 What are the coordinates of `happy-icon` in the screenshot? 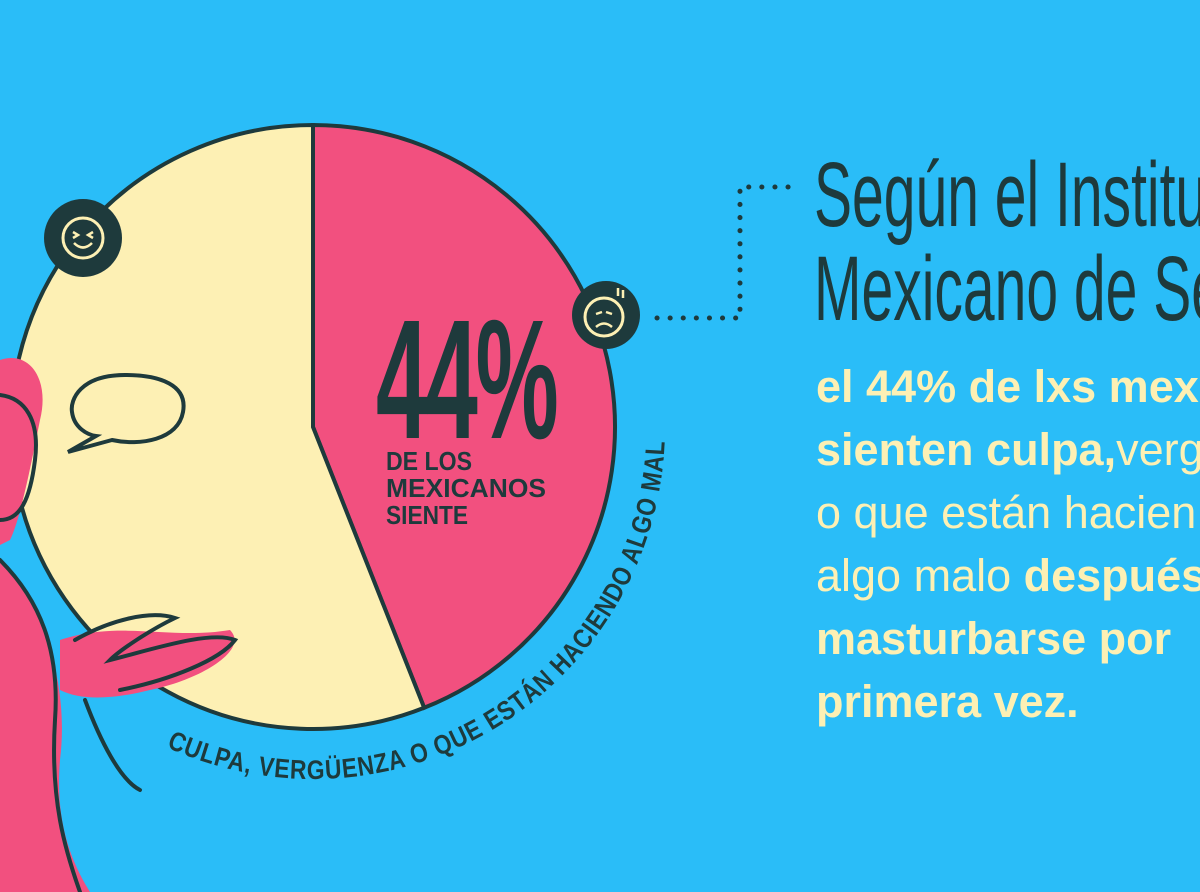 It's located at (83, 238).